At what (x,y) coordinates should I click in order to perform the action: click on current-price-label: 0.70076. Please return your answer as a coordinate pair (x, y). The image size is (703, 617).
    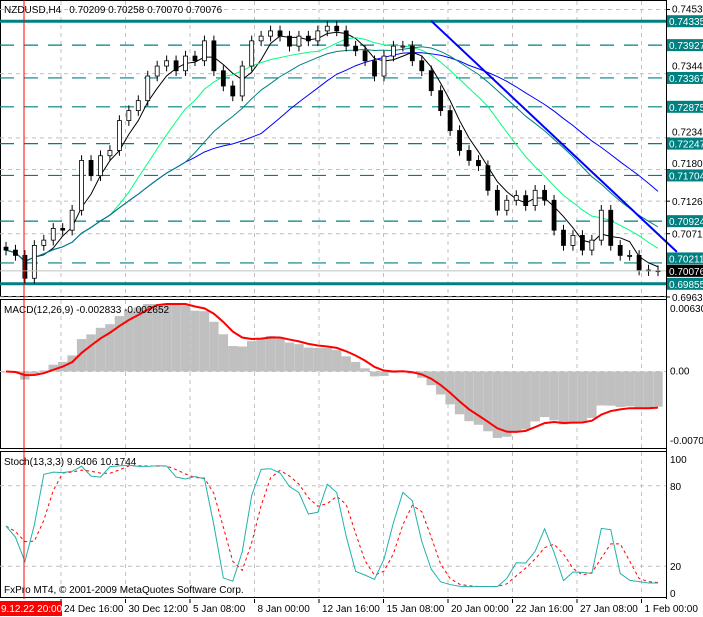
    Looking at the image, I should click on (686, 272).